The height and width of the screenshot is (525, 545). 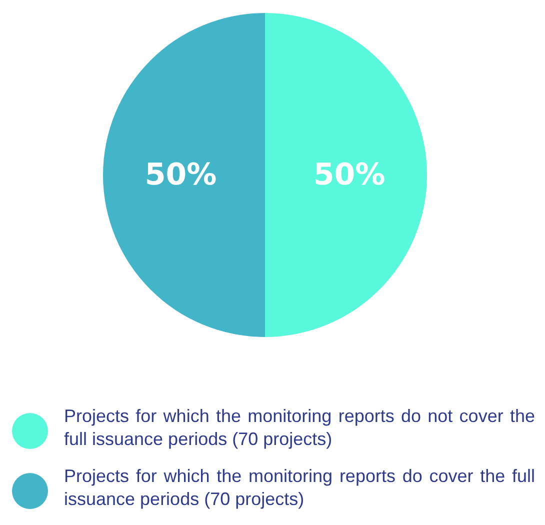 I want to click on legend-label: Projects for which the monitoring reports do cover the full issuance periods (70 projects), so click(x=299, y=488).